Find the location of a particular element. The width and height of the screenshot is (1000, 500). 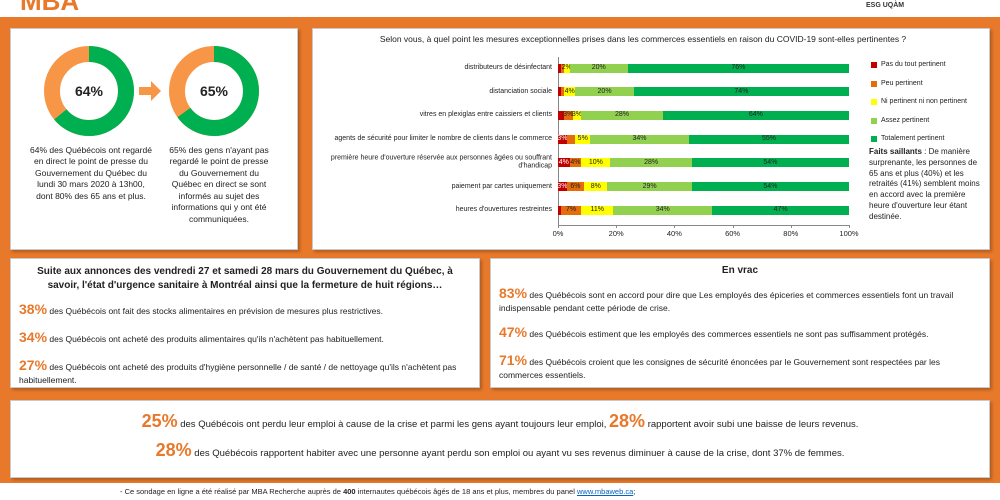

summary-percent: 25% is located at coordinates (159, 421).